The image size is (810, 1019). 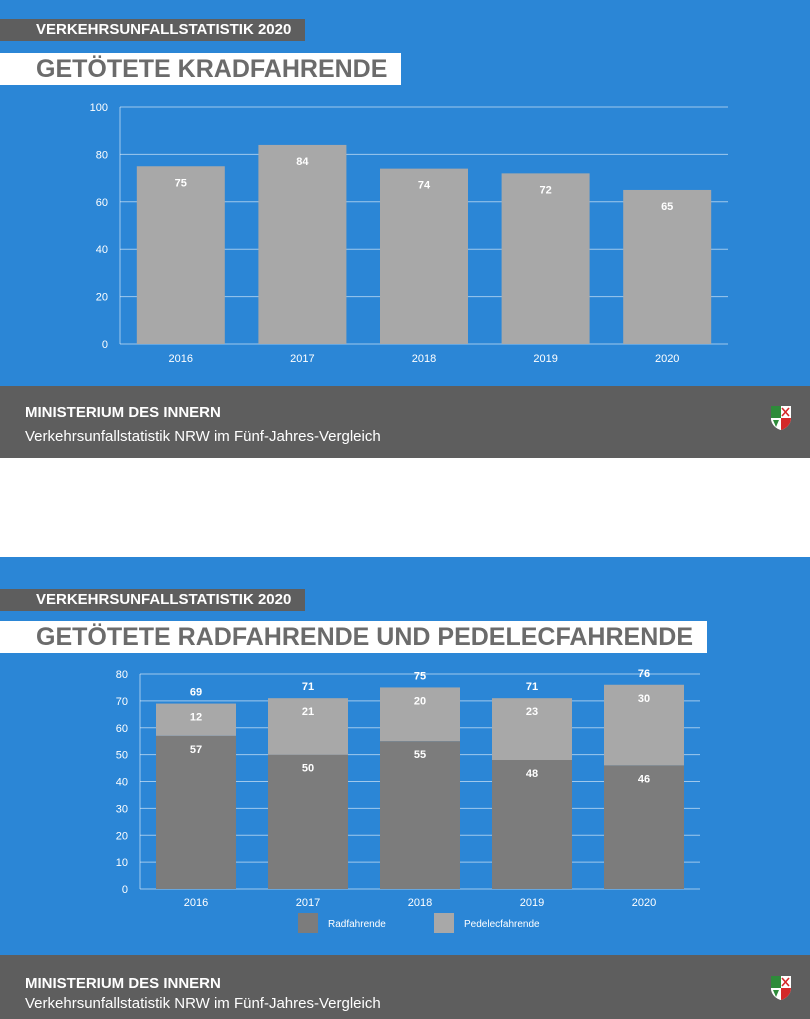 What do you see at coordinates (308, 769) in the screenshot?
I see `data-label: 50` at bounding box center [308, 769].